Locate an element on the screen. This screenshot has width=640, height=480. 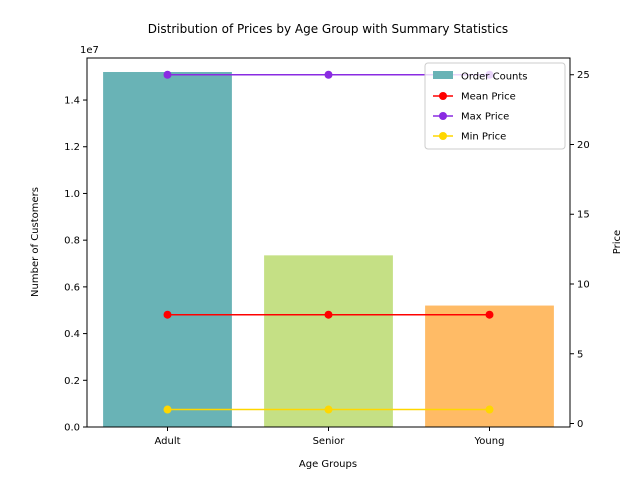
min-price-point-young is located at coordinates (489, 409).